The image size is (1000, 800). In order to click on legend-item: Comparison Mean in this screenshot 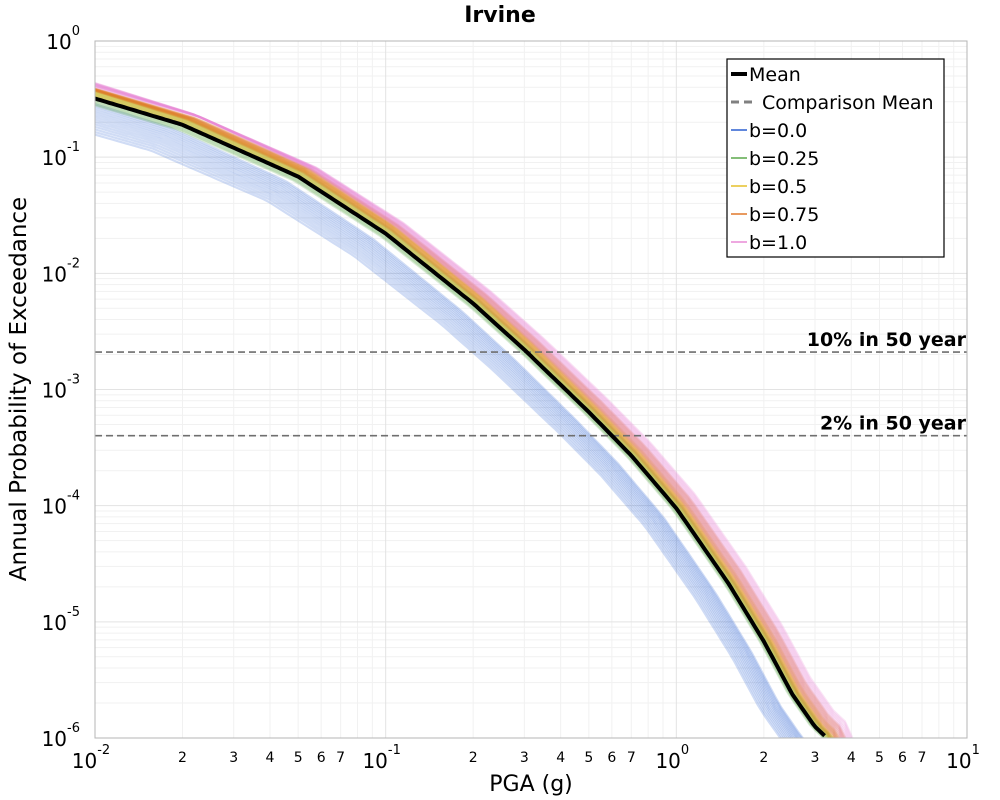, I will do `click(832, 103)`.